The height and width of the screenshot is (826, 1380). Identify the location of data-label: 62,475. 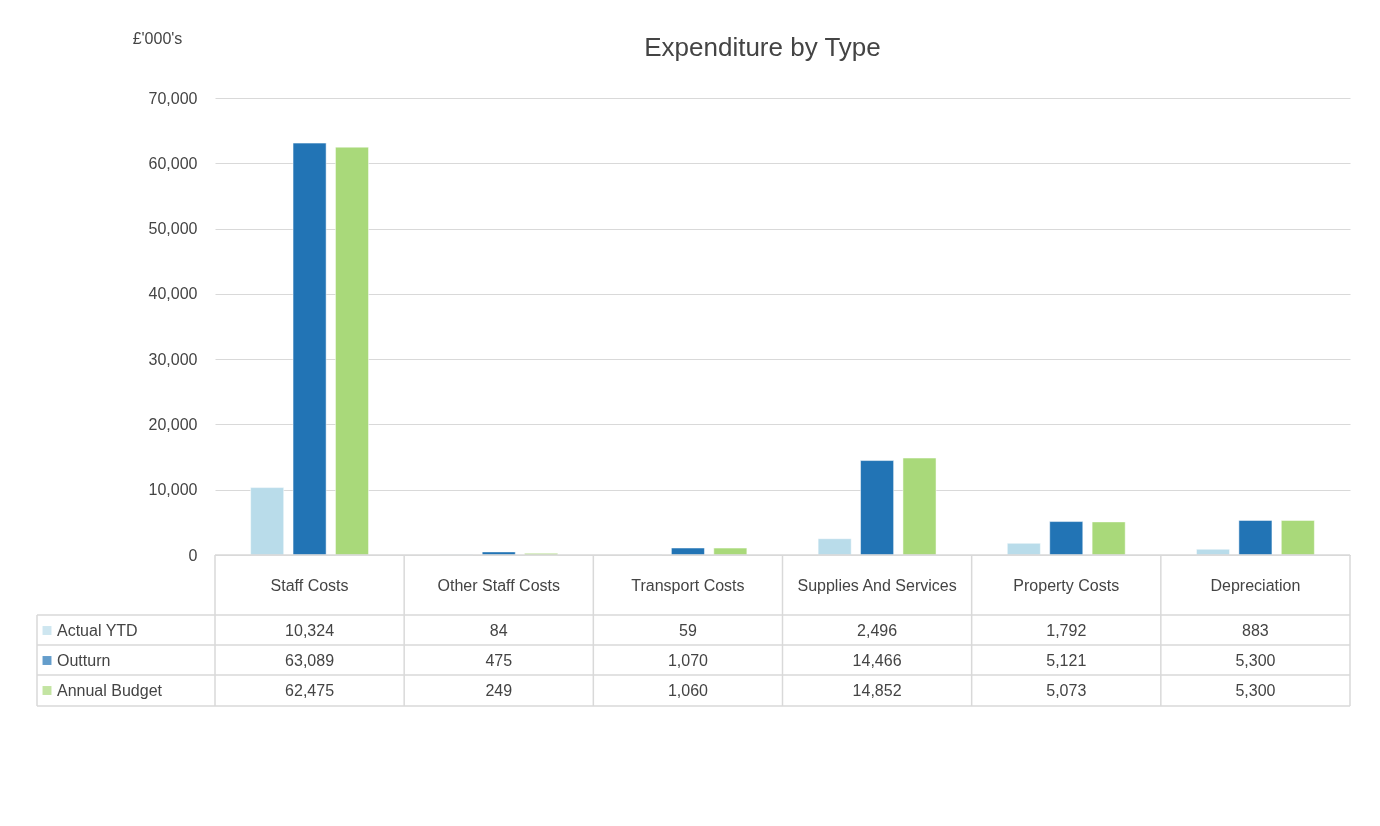
(310, 690).